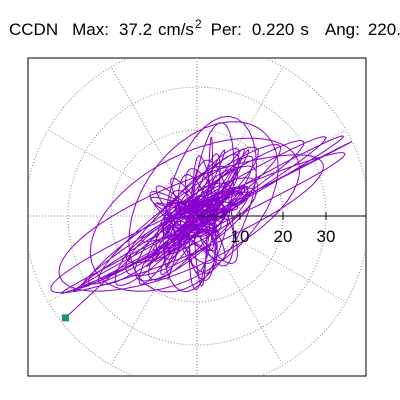 This screenshot has width=400, height=400. I want to click on marker-layer, so click(65, 318).